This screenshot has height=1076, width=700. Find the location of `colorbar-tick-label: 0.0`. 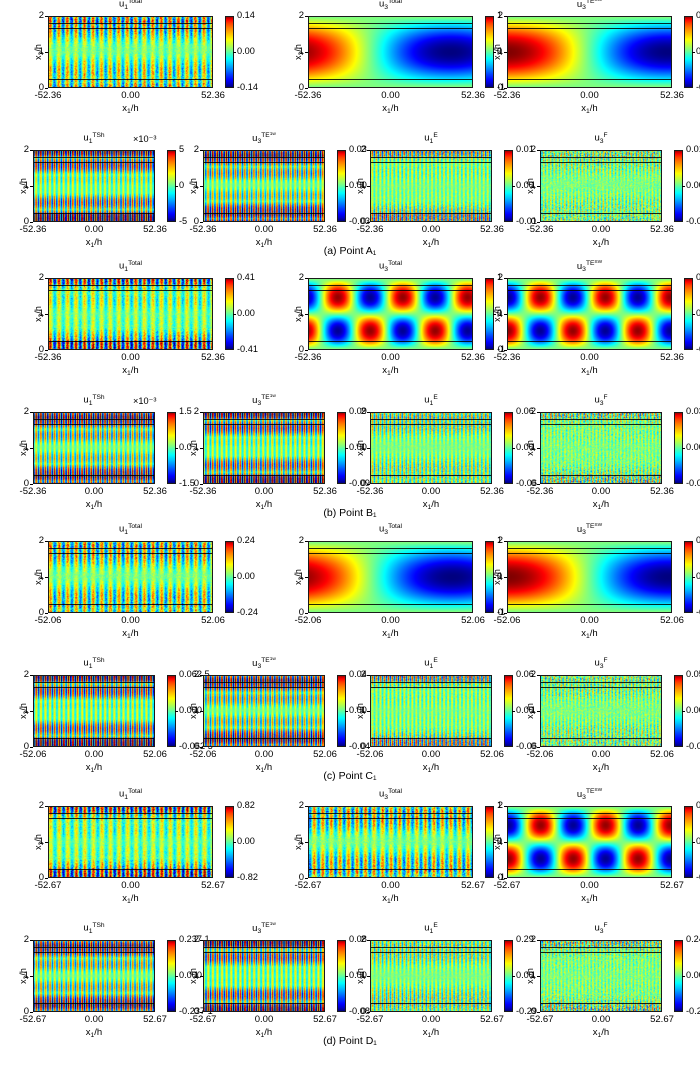

colorbar-tick-label: 0.0 is located at coordinates (185, 447).